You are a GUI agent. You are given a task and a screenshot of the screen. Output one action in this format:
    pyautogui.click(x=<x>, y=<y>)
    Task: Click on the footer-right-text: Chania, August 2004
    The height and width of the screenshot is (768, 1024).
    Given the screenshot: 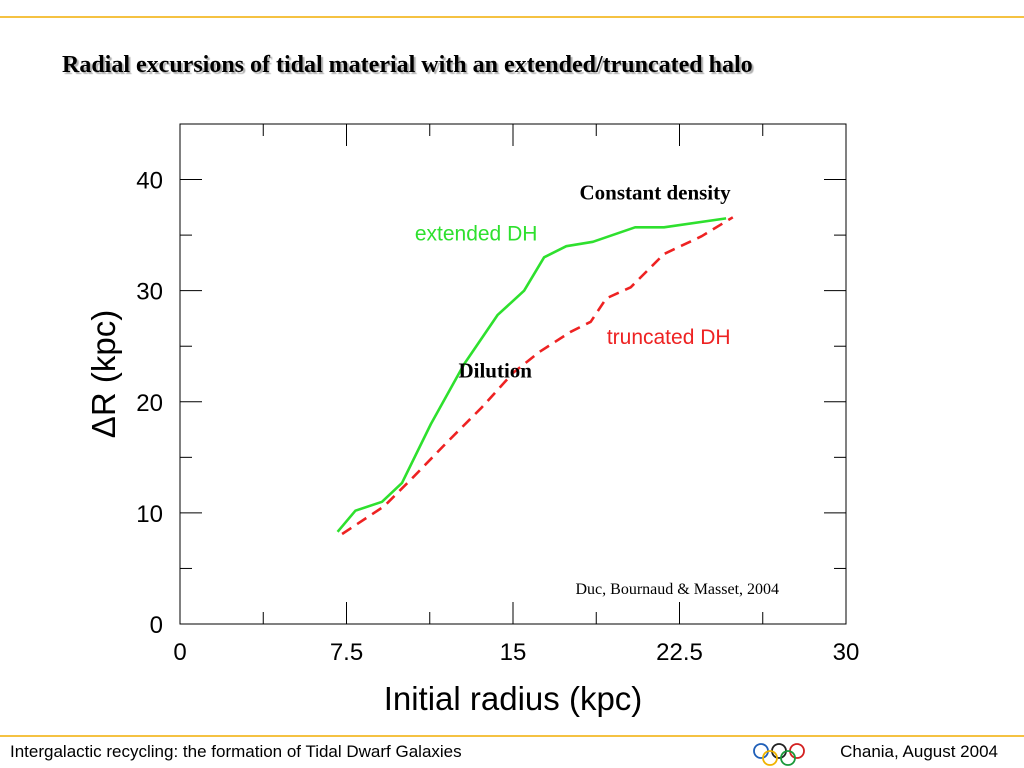 What is the action you would take?
    pyautogui.click(x=919, y=751)
    